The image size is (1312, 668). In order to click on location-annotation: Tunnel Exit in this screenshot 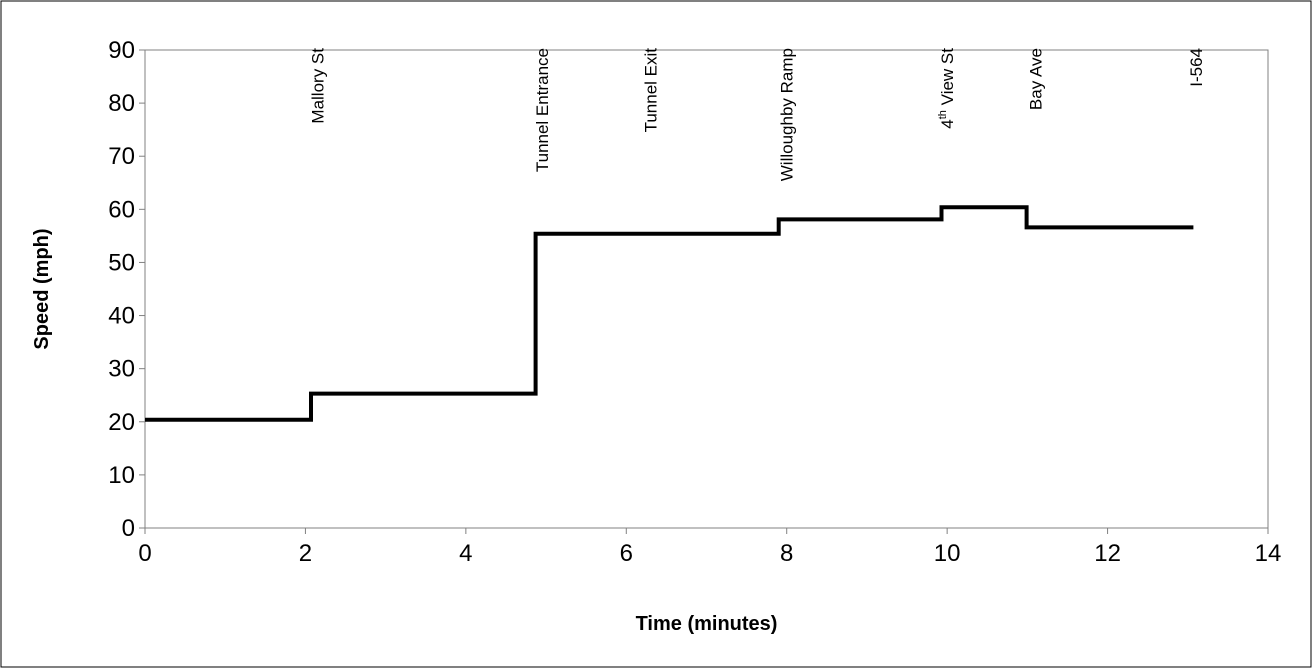, I will do `click(650, 90)`.